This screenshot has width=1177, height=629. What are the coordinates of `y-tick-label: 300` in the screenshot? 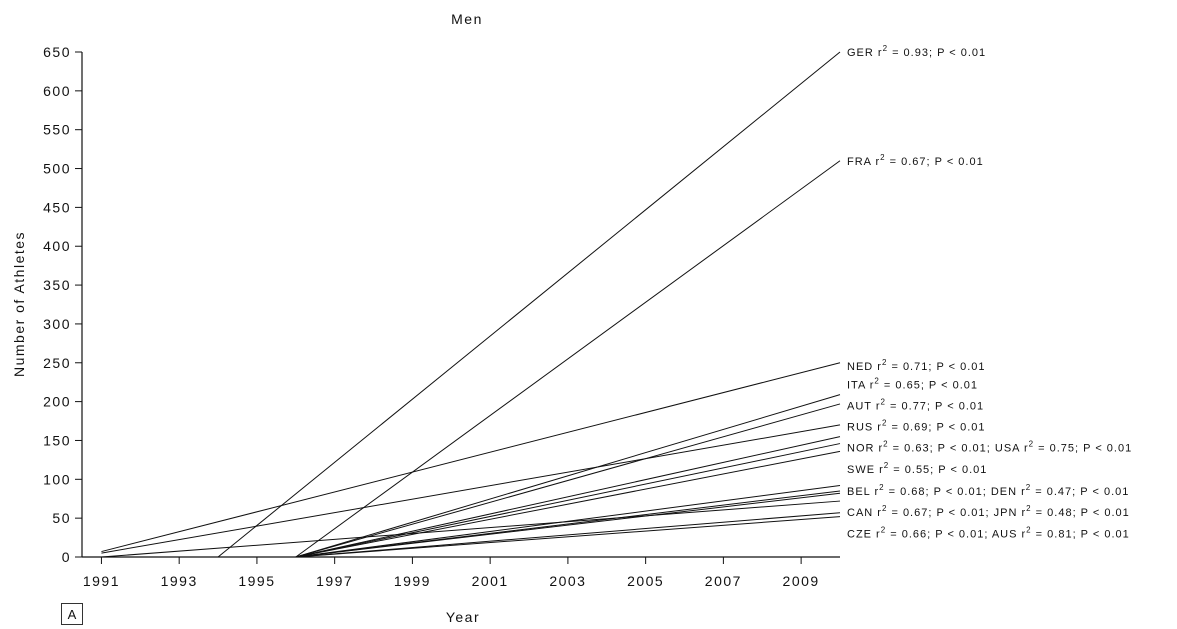 It's located at (57, 324).